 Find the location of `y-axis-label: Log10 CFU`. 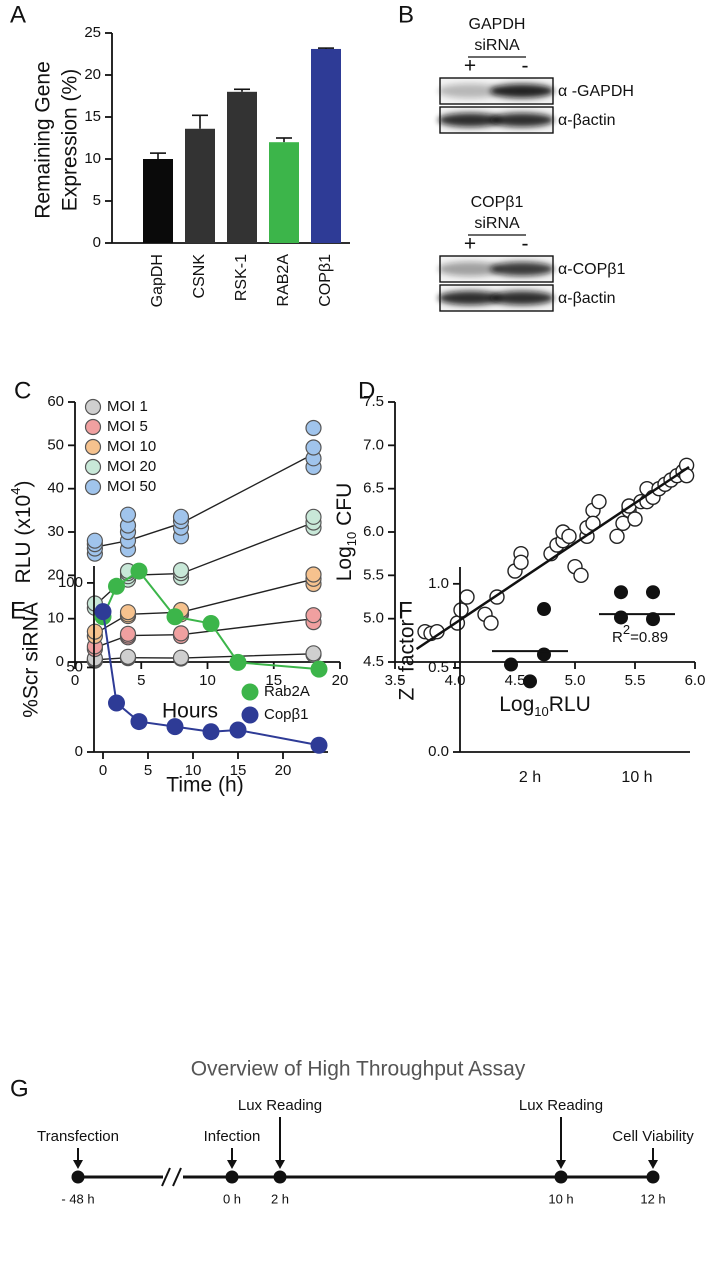

y-axis-label: Log10 CFU is located at coordinates (346, 532).